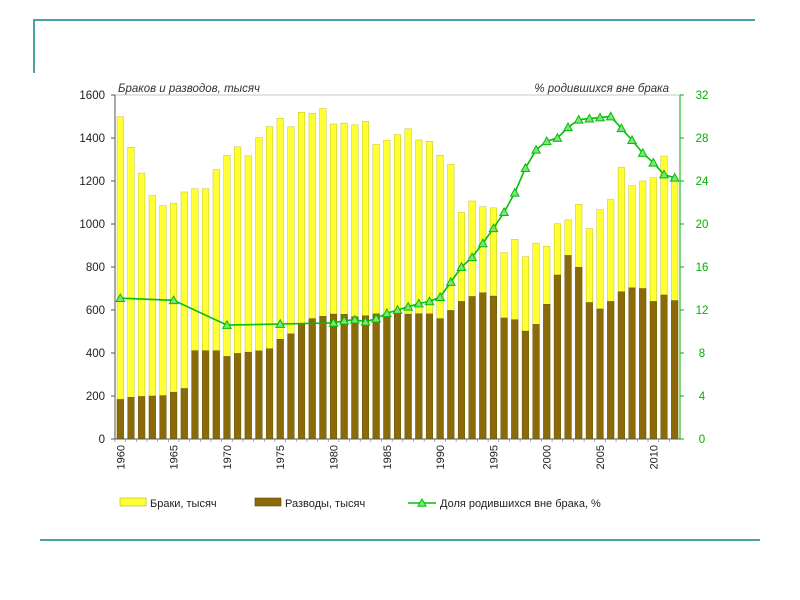 The image size is (800, 600). What do you see at coordinates (280, 323) in the screenshot?
I see `out-of-wedlock-marker-1975` at bounding box center [280, 323].